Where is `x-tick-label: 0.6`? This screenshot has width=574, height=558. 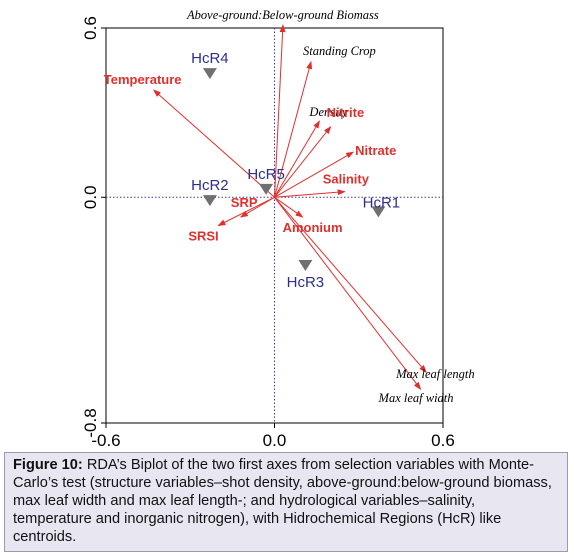
x-tick-label: 0.6 is located at coordinates (443, 440).